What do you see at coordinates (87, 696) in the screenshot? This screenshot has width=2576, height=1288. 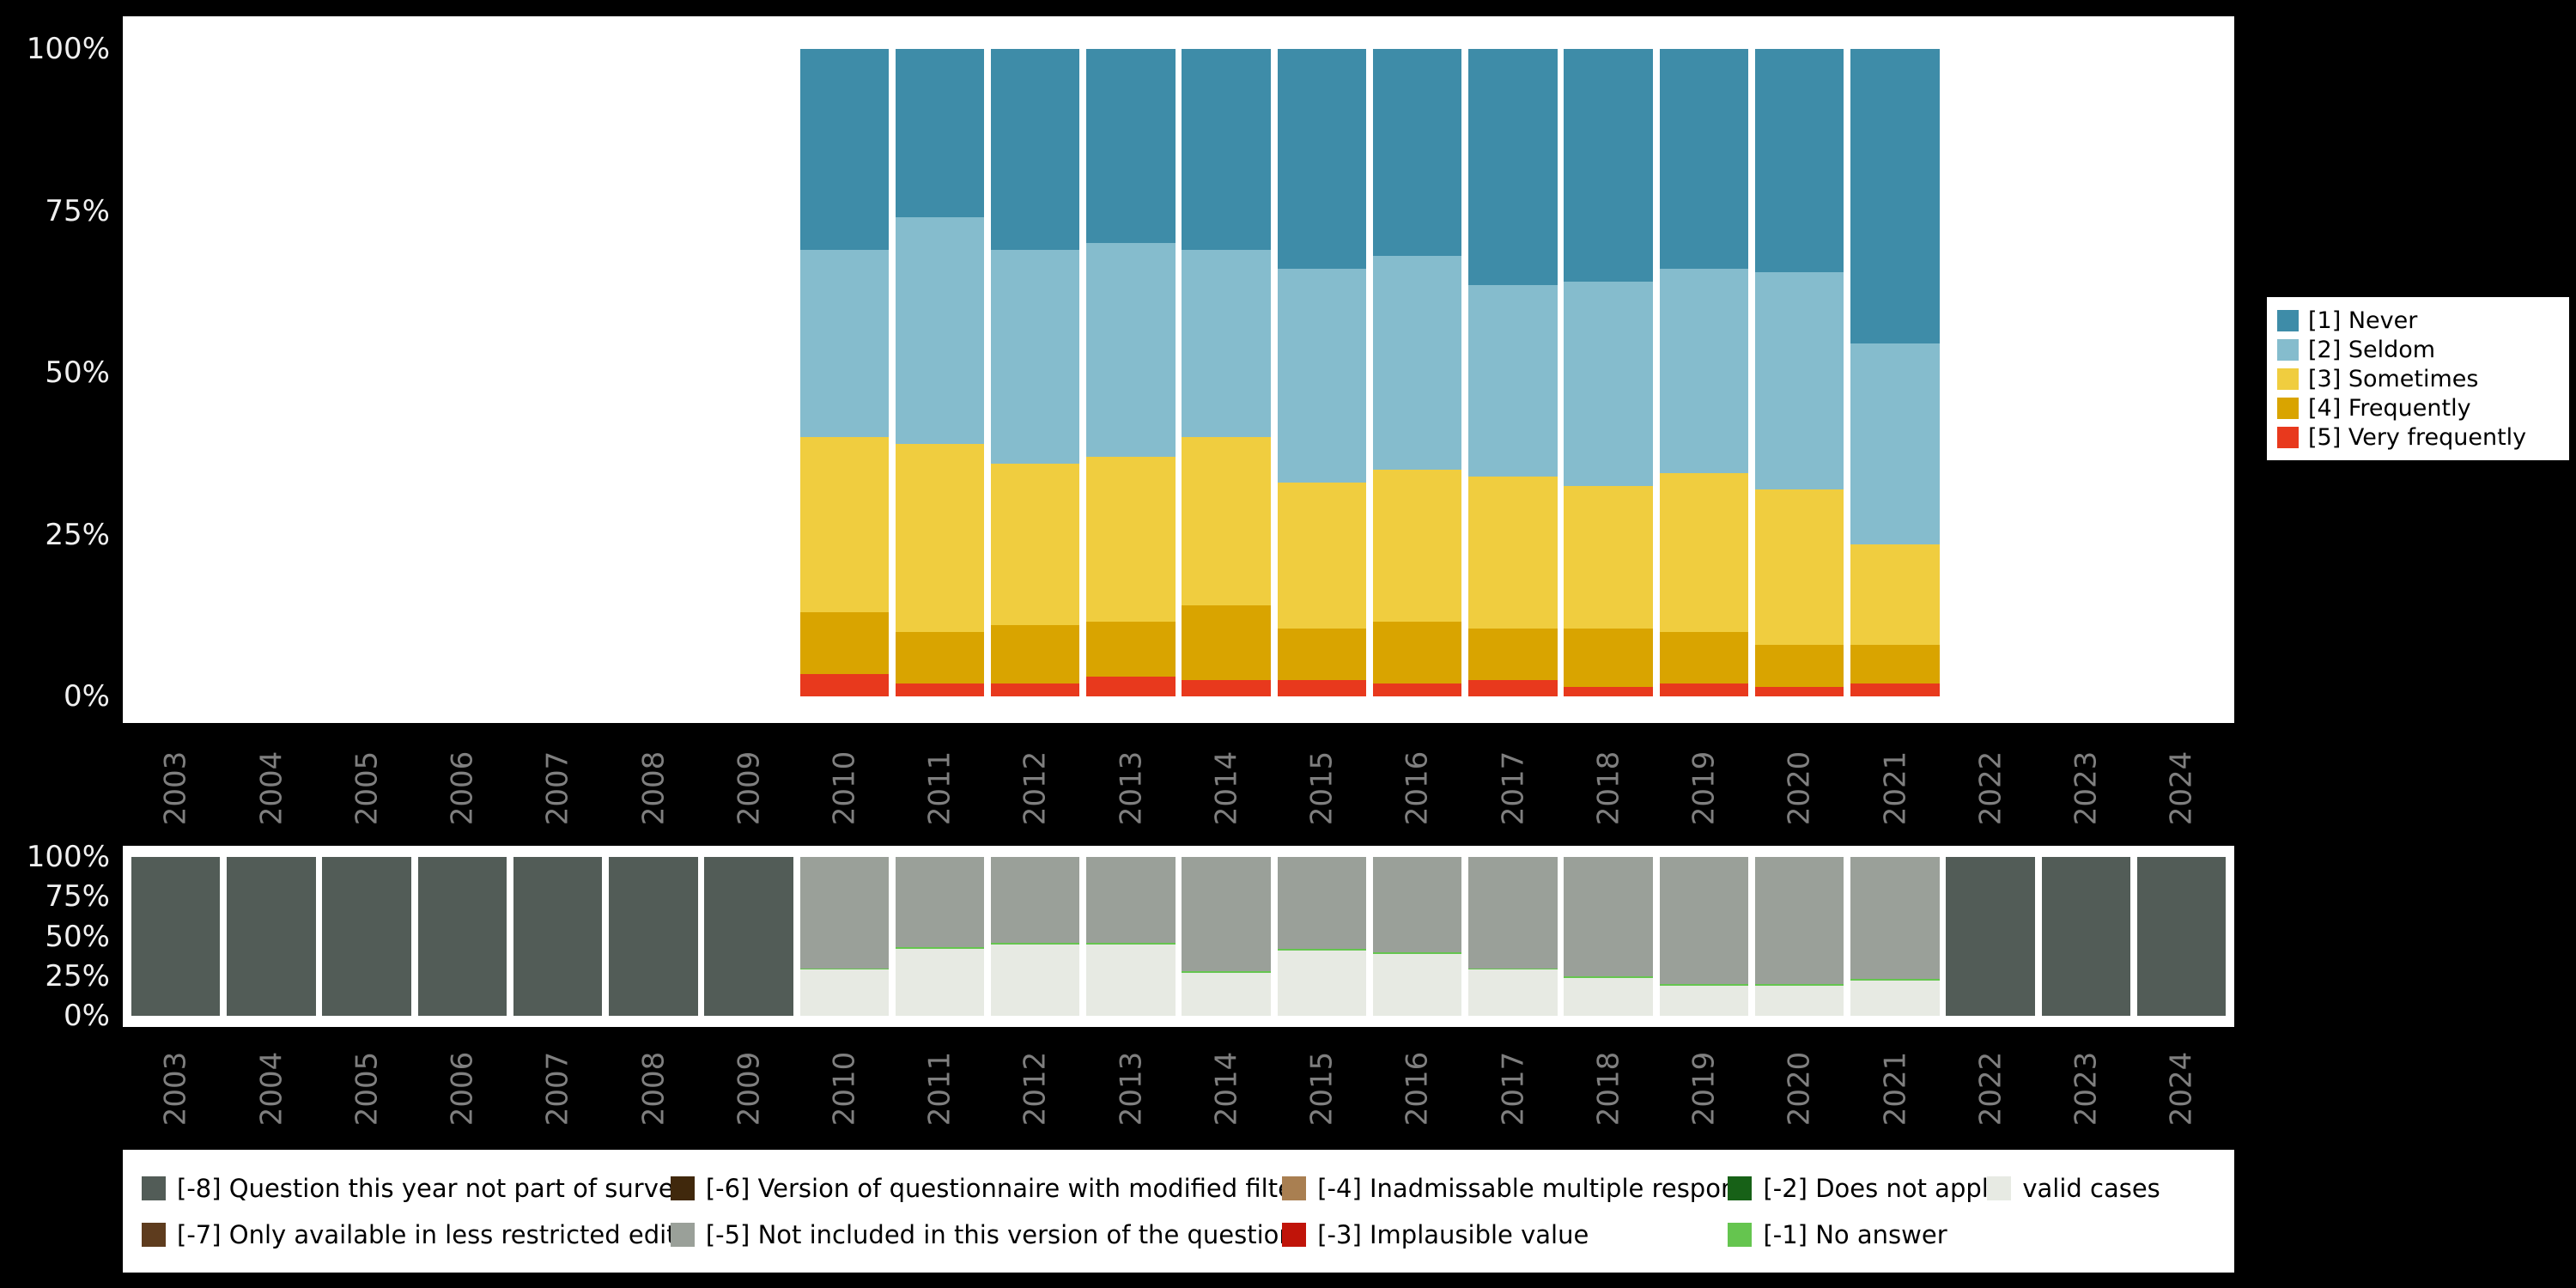 I see `y-axis-tick-label: 0%` at bounding box center [87, 696].